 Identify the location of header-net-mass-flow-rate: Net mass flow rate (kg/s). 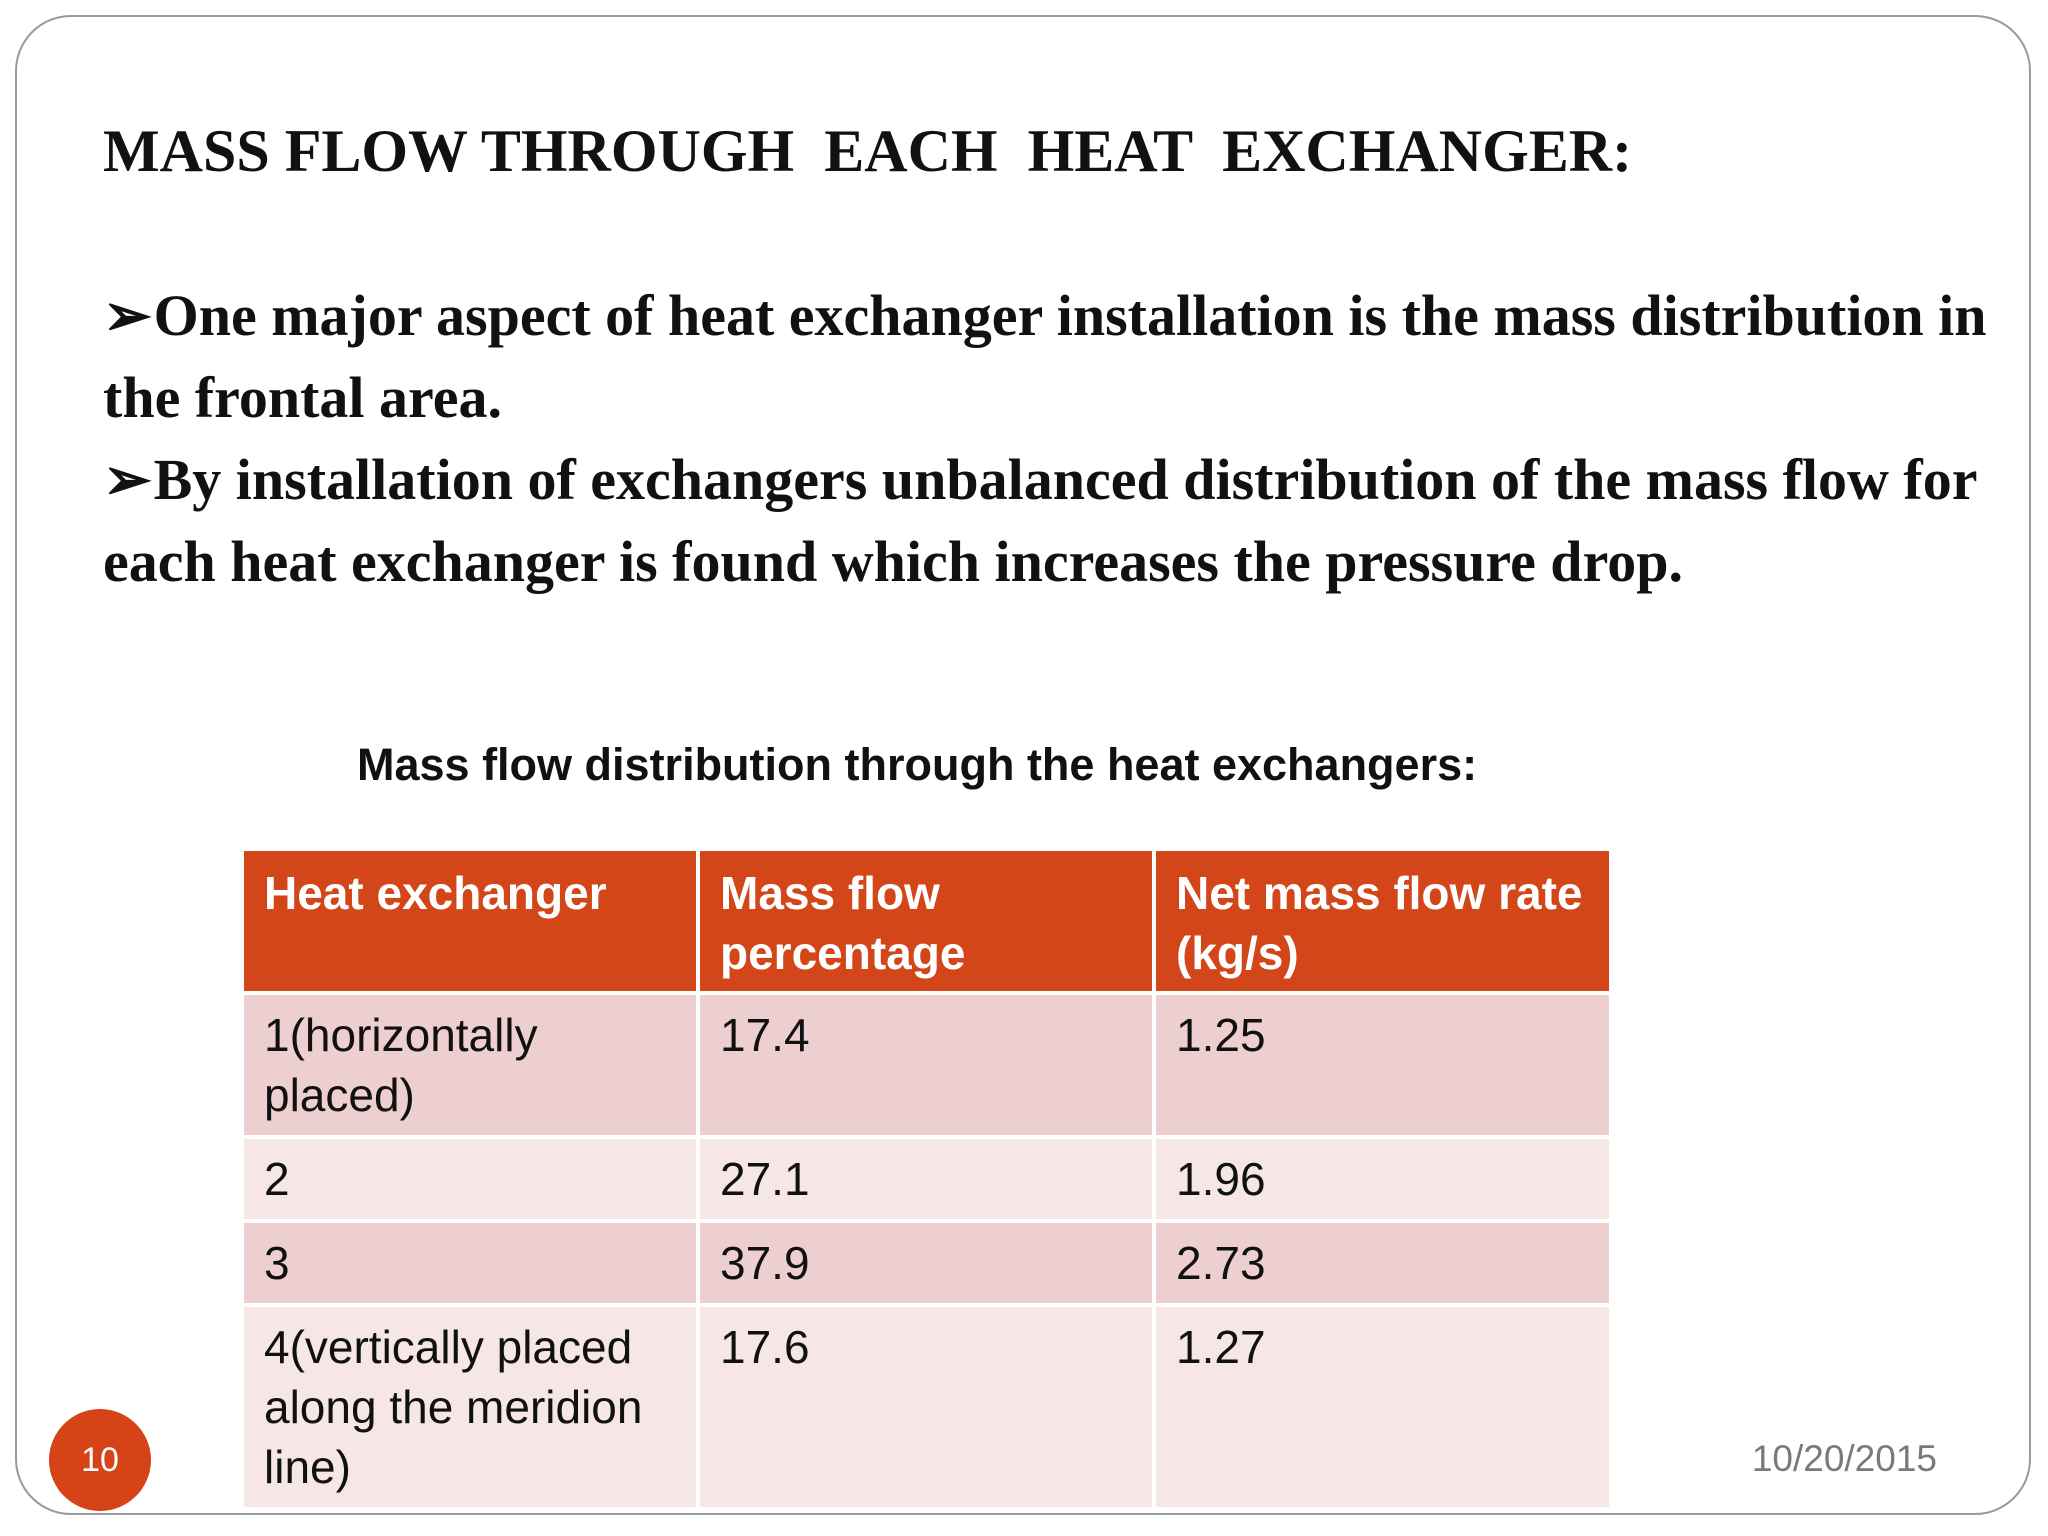
(1382, 921).